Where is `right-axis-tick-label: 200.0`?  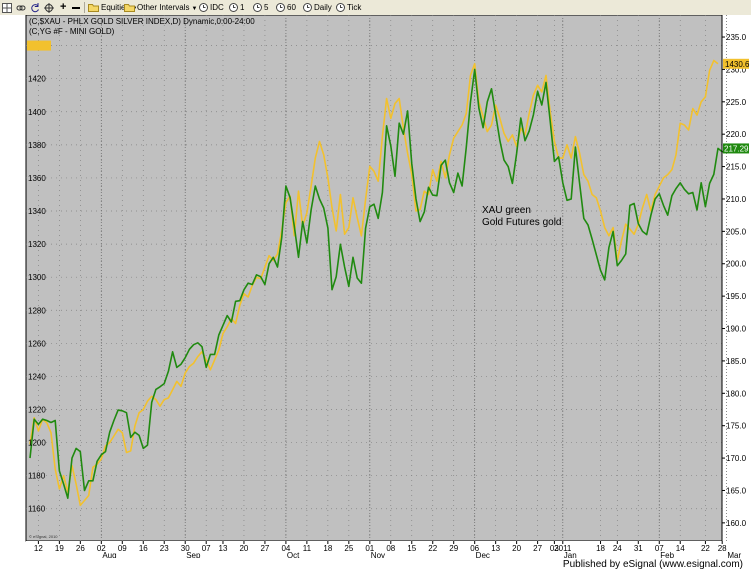 right-axis-tick-label: 200.0 is located at coordinates (736, 264).